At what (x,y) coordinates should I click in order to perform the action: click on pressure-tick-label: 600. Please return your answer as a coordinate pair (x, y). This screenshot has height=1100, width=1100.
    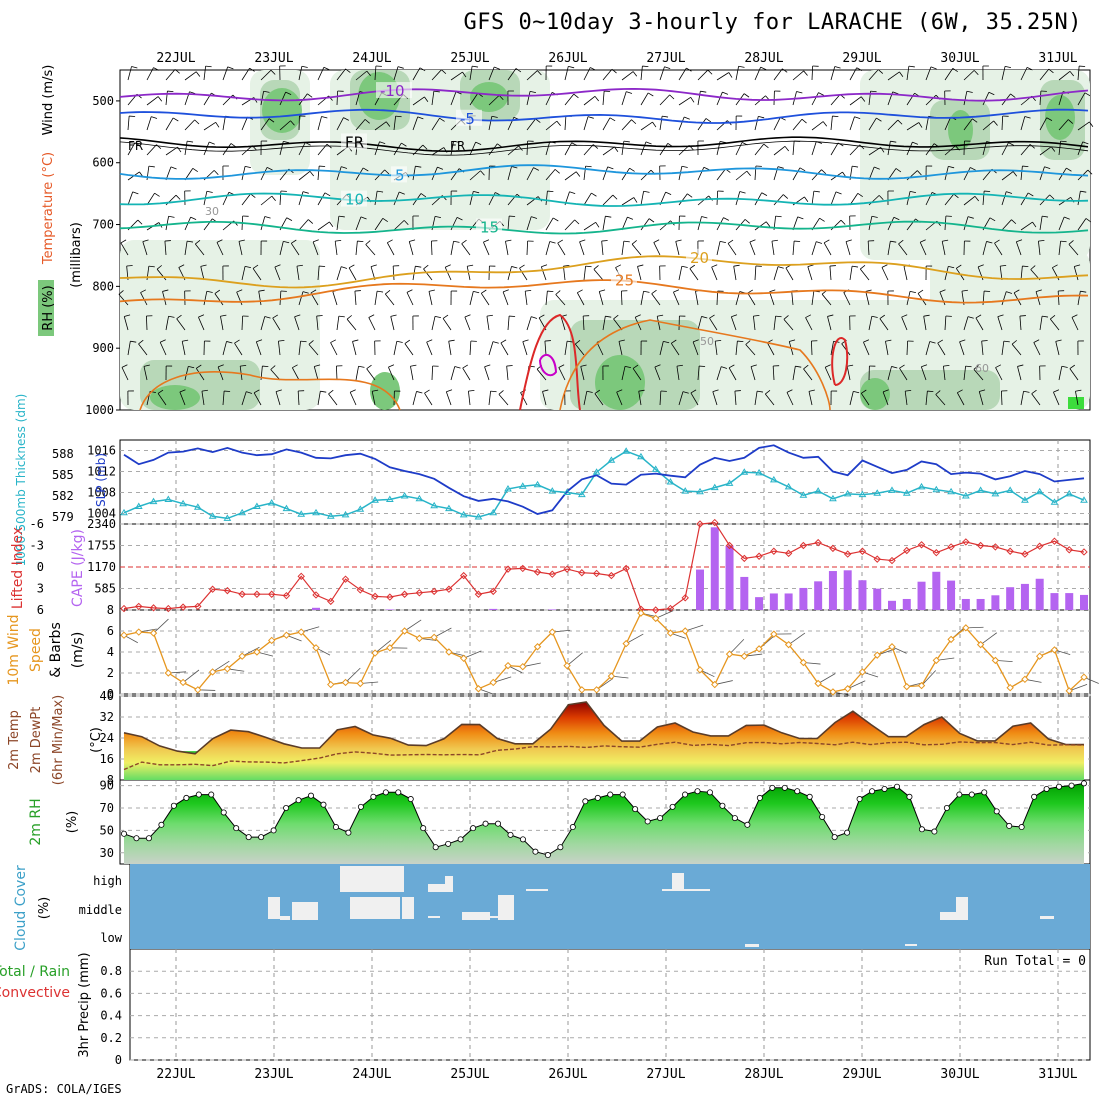
    Looking at the image, I should click on (103, 163).